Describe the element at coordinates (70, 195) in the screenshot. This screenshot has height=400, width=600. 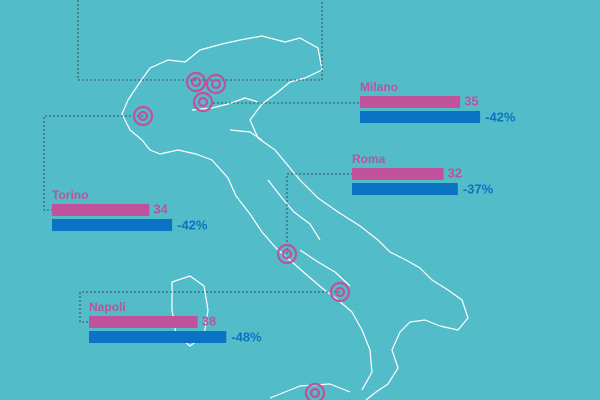
I see `city-name: Torino` at that location.